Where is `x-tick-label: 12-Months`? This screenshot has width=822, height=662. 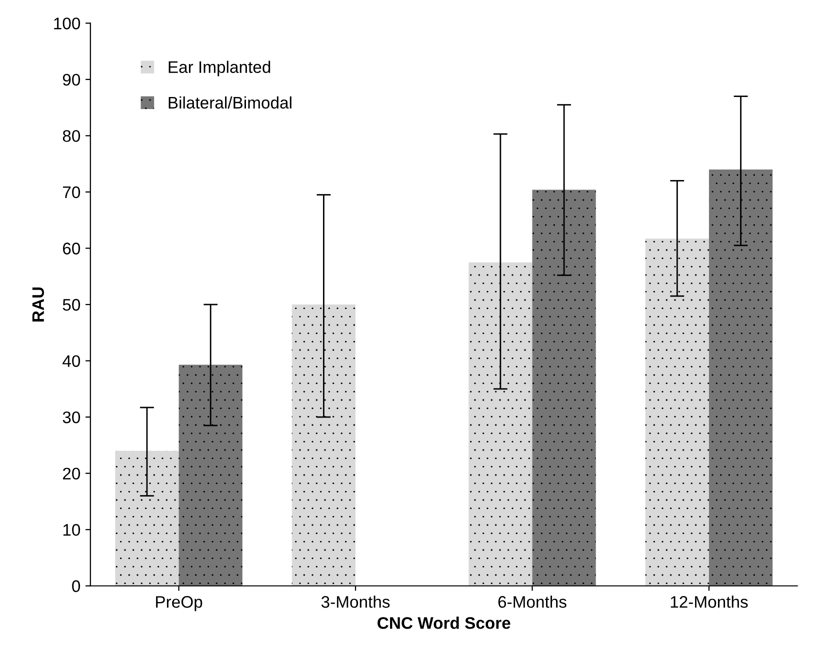
x-tick-label: 12-Months is located at coordinates (709, 602).